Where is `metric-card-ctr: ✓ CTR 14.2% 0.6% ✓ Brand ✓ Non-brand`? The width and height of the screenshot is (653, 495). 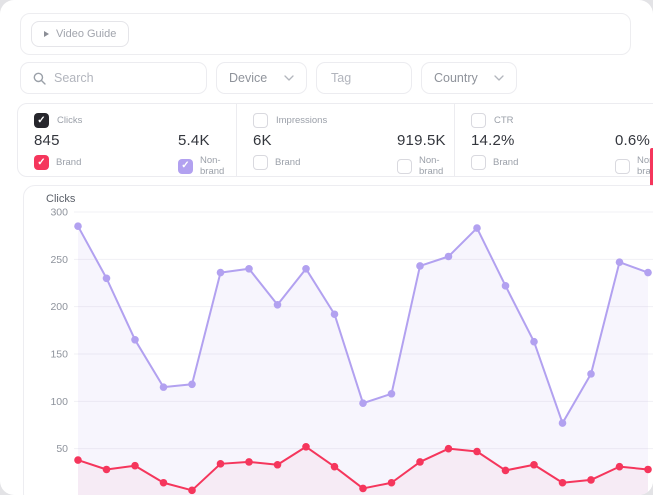 metric-card-ctr: ✓ CTR 14.2% 0.6% ✓ Brand ✓ Non-brand is located at coordinates (553, 140).